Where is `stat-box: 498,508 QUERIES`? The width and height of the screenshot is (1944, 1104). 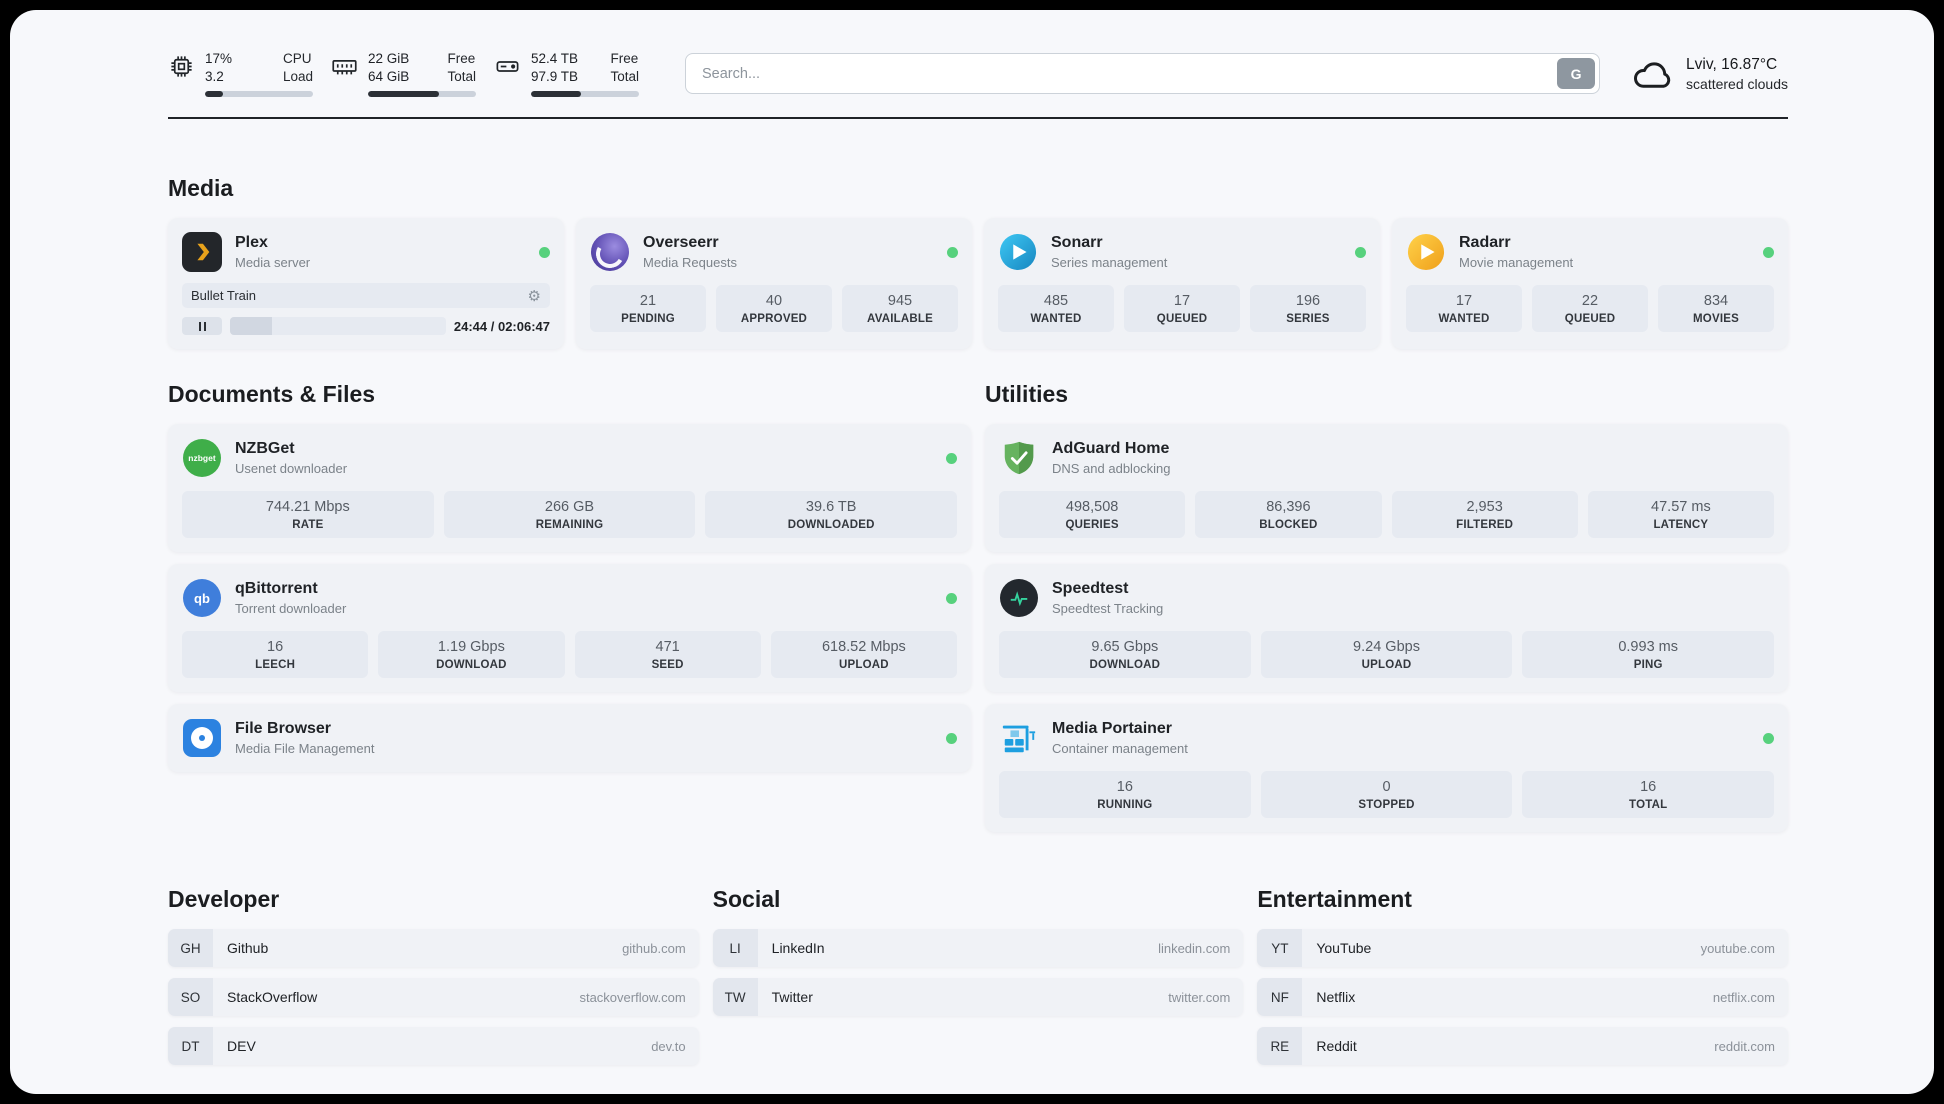 stat-box: 498,508 QUERIES is located at coordinates (1092, 515).